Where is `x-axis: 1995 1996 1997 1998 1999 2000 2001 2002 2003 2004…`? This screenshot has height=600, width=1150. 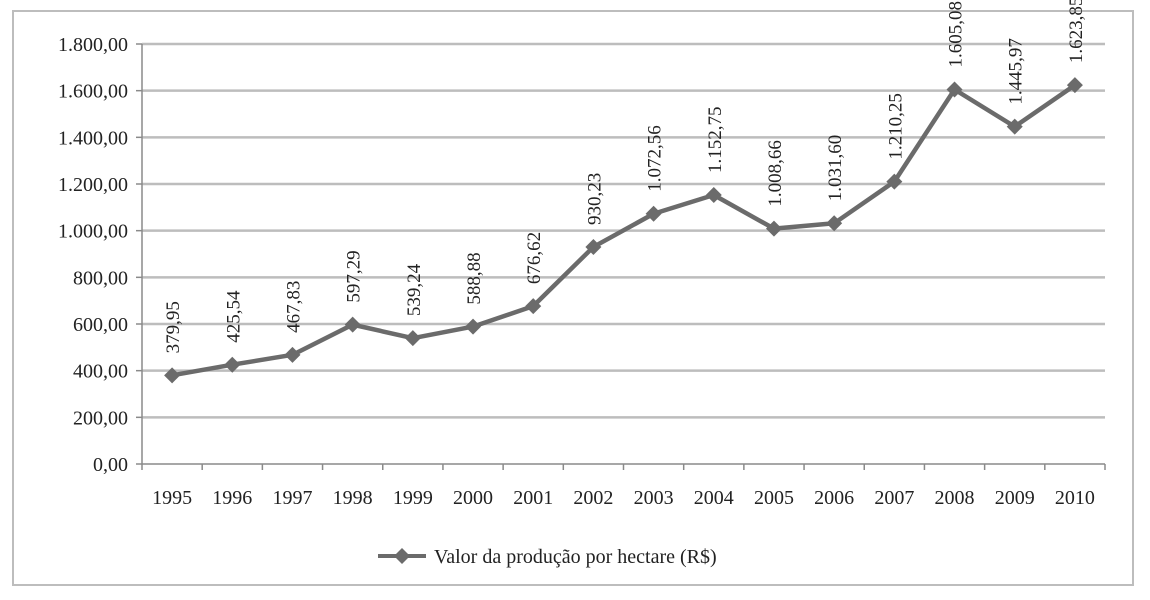
x-axis: 1995 1996 1997 1998 1999 2000 2001 2002 2003 2004… is located at coordinates (623, 486).